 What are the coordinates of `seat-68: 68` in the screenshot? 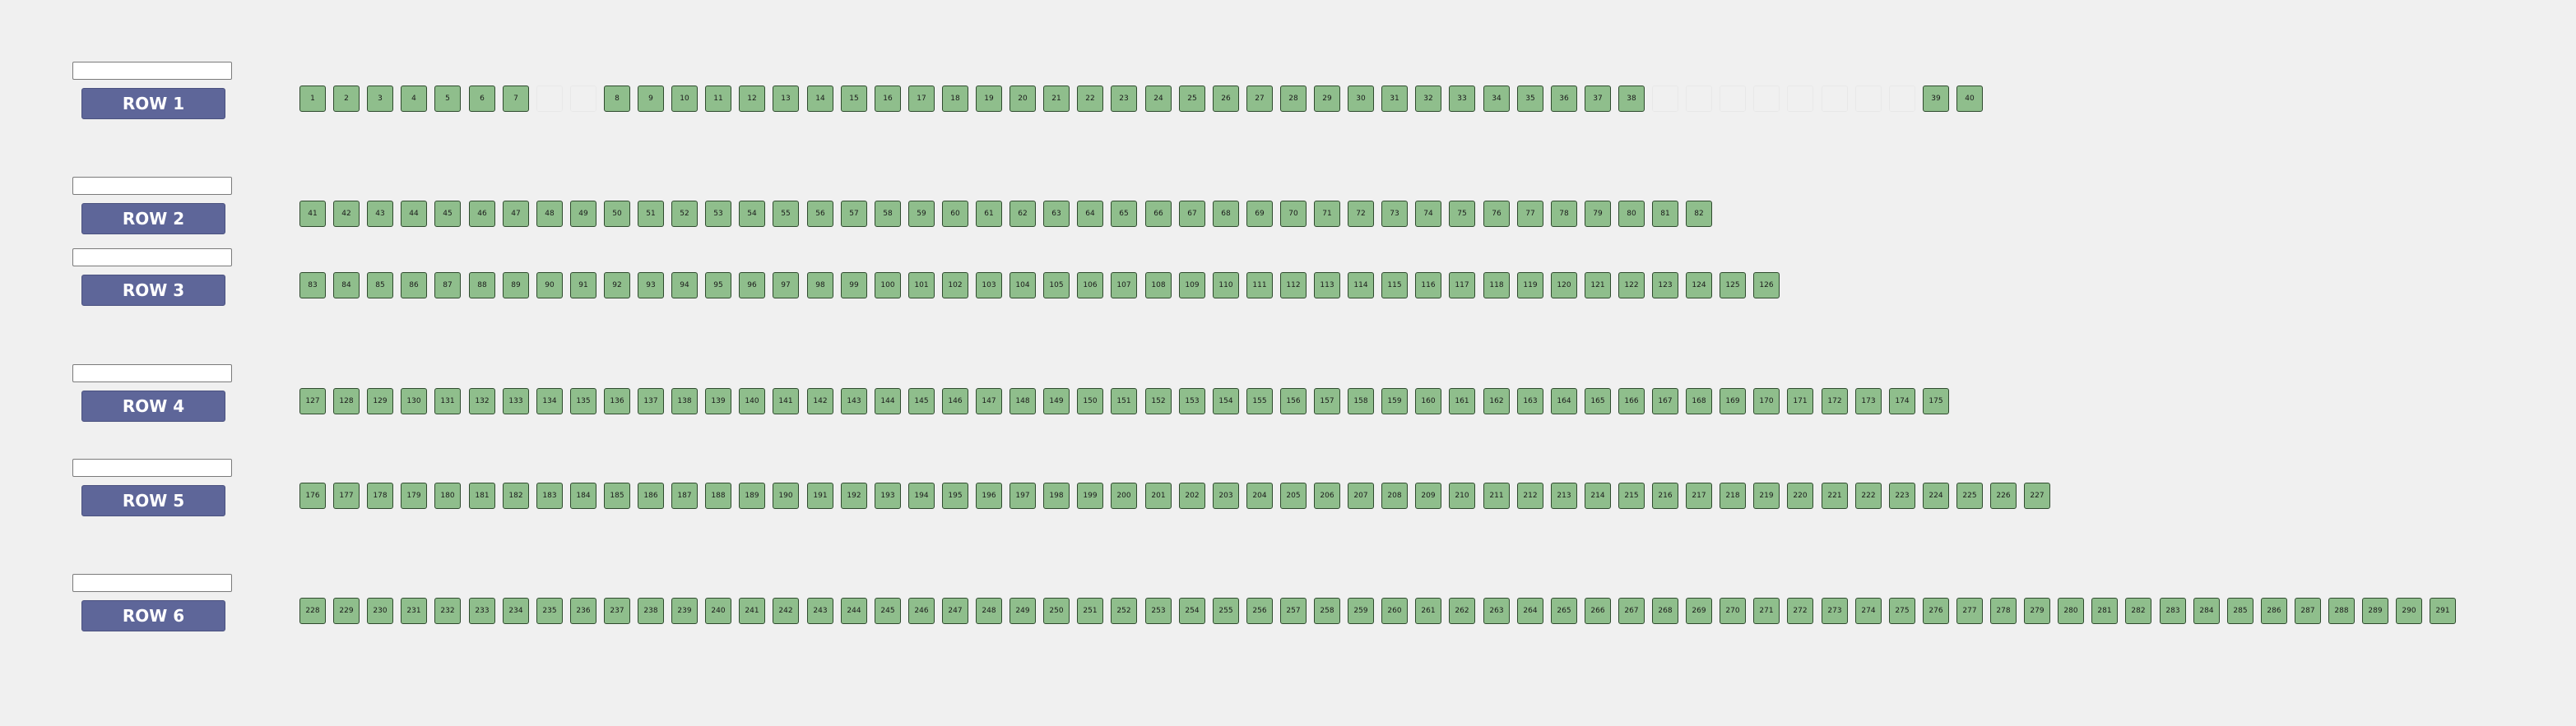 It's located at (1226, 214).